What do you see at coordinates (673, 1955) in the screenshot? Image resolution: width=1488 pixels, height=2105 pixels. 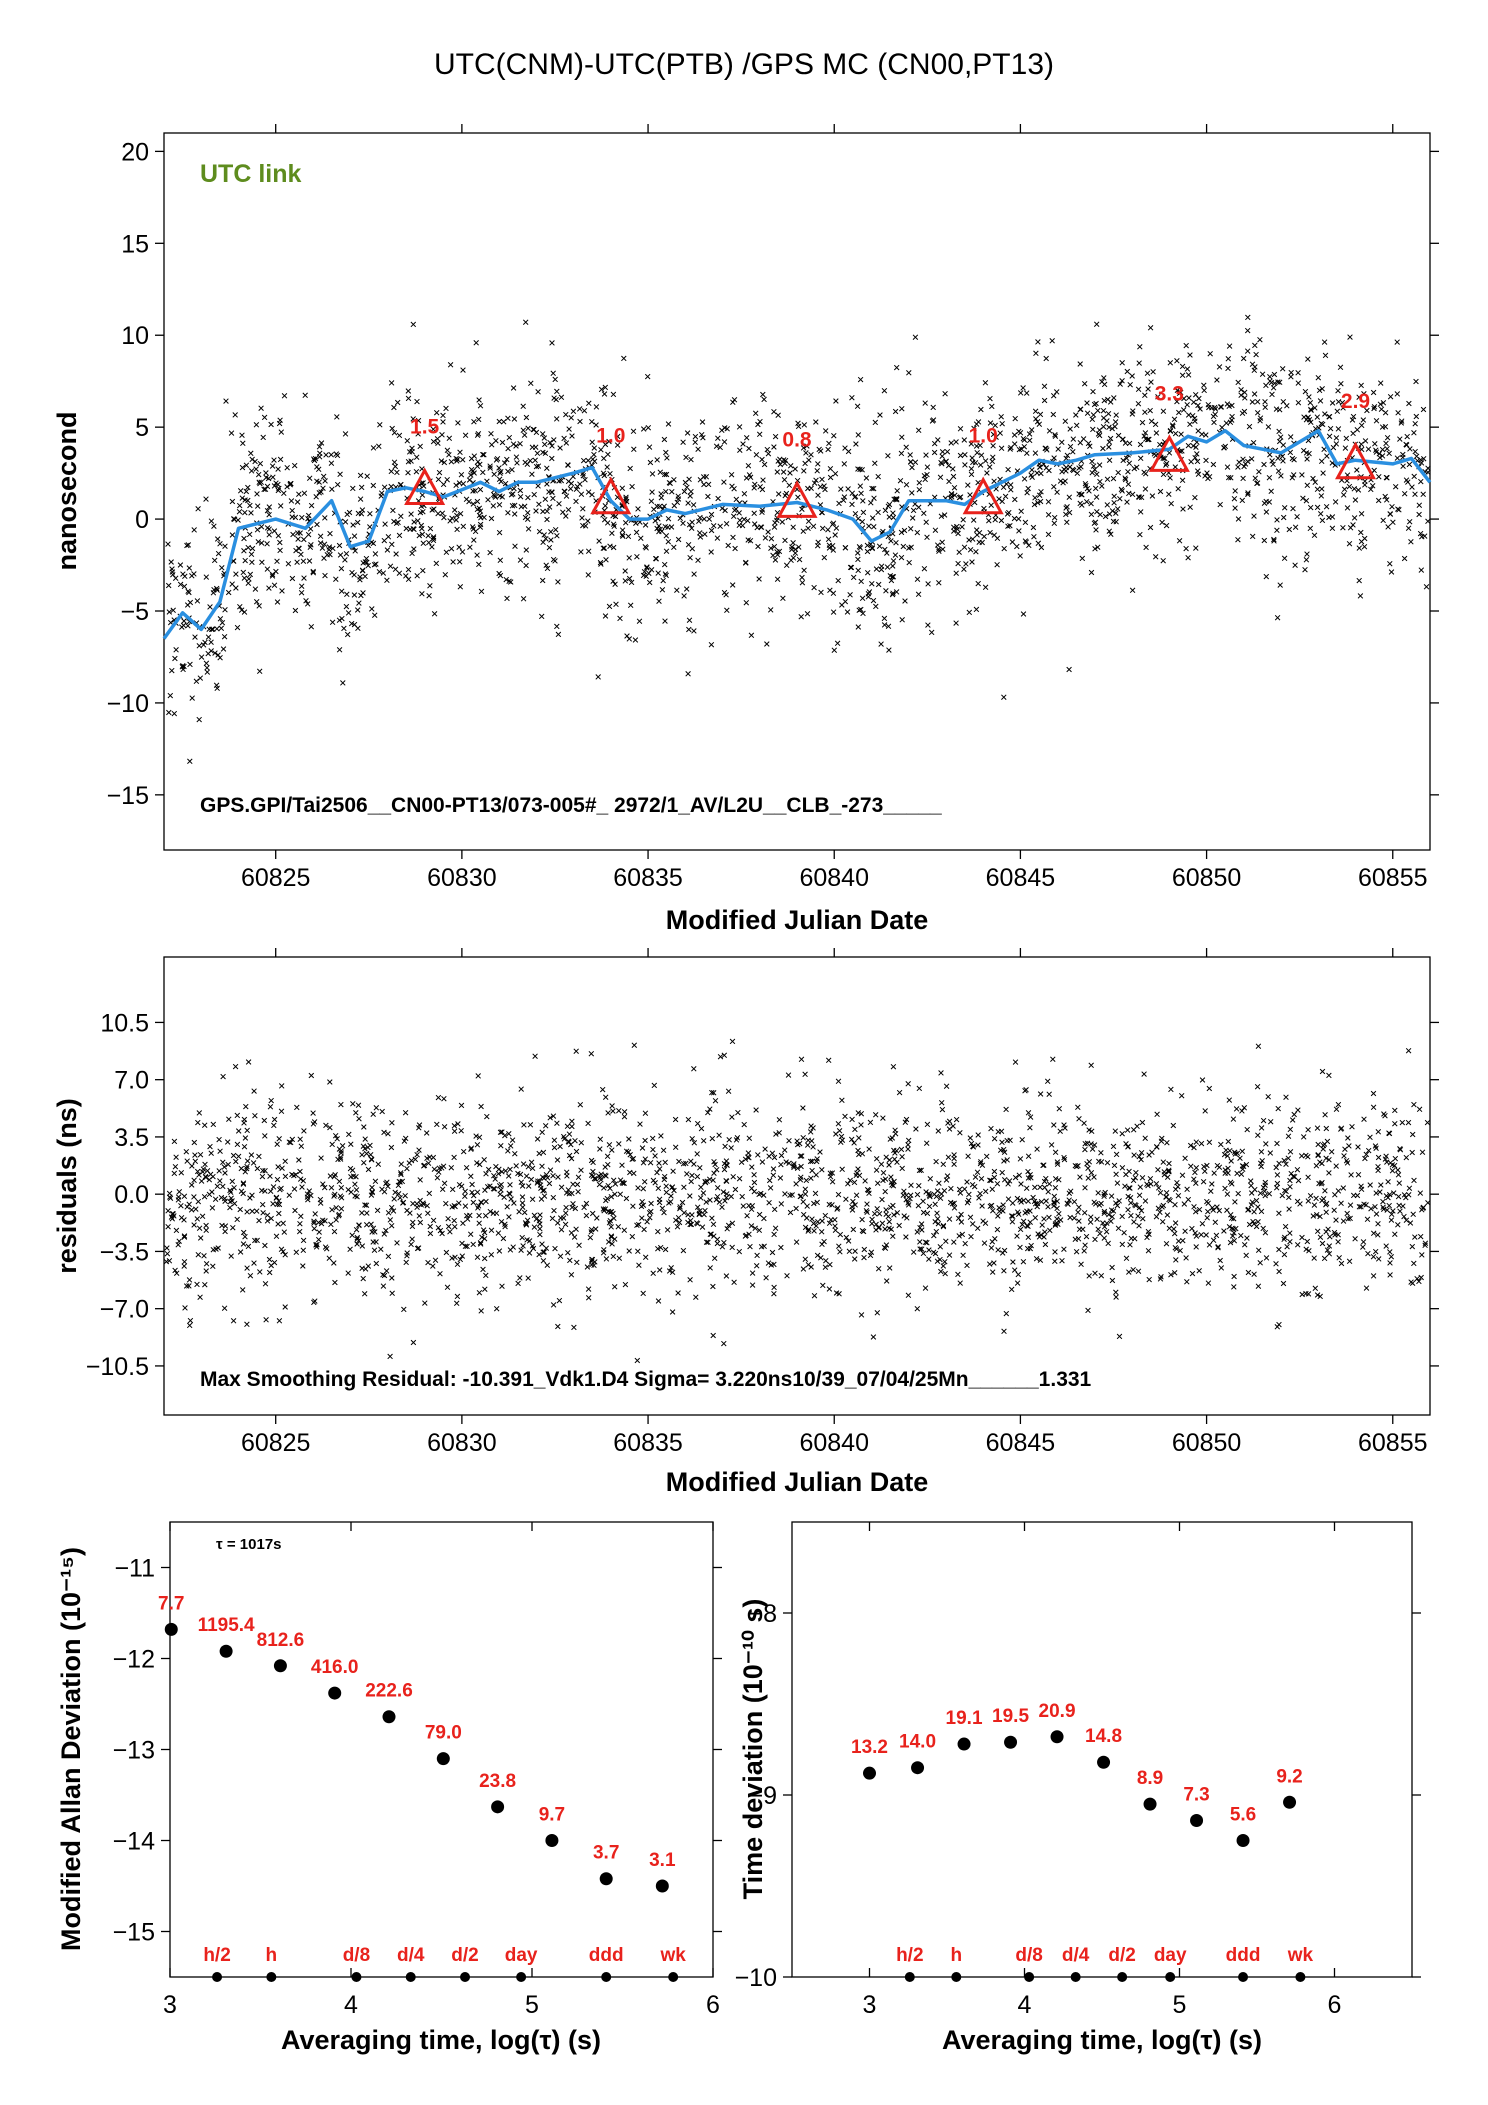 I see `tau-marker-label: wk` at bounding box center [673, 1955].